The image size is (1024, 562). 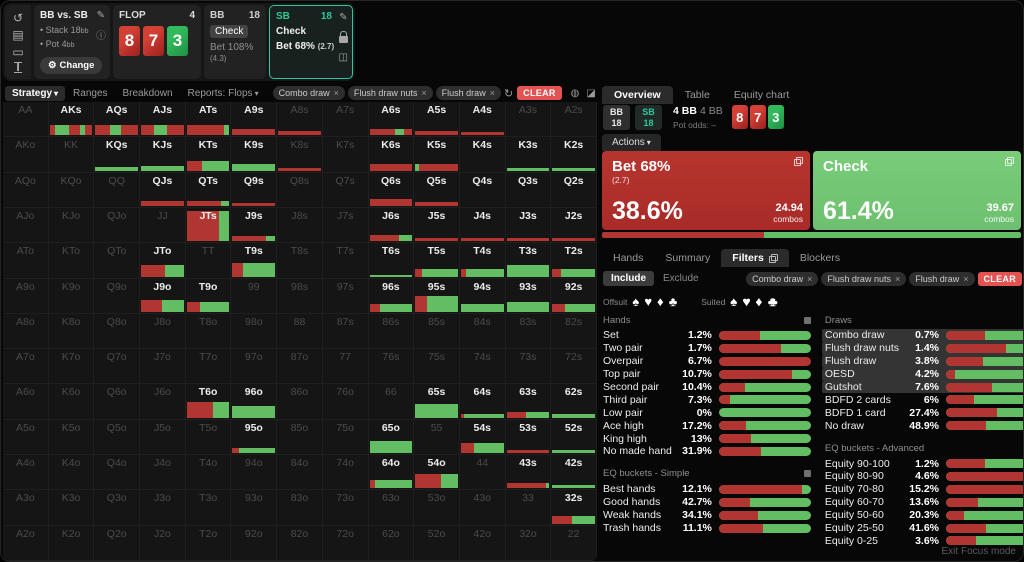 What do you see at coordinates (482, 261) in the screenshot?
I see `hand-cell-T4s: T4s` at bounding box center [482, 261].